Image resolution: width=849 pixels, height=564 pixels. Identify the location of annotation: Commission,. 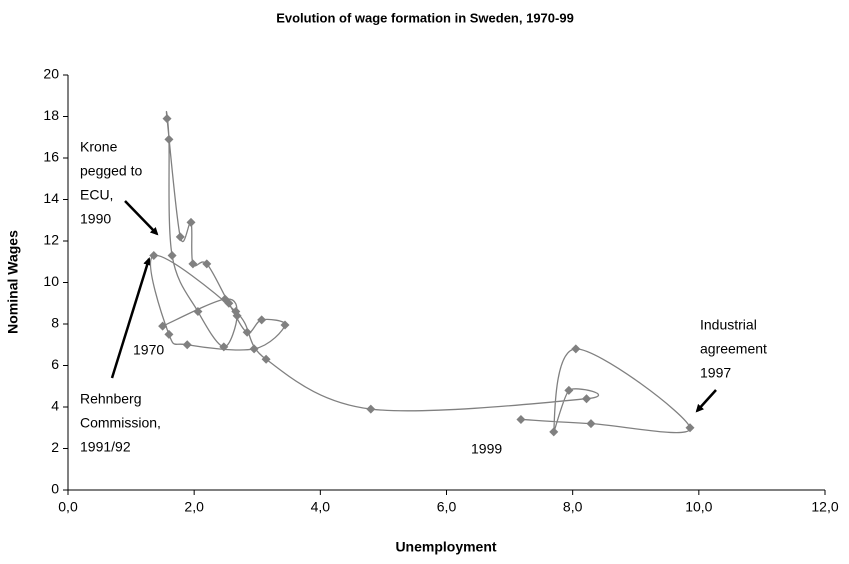
(120, 423).